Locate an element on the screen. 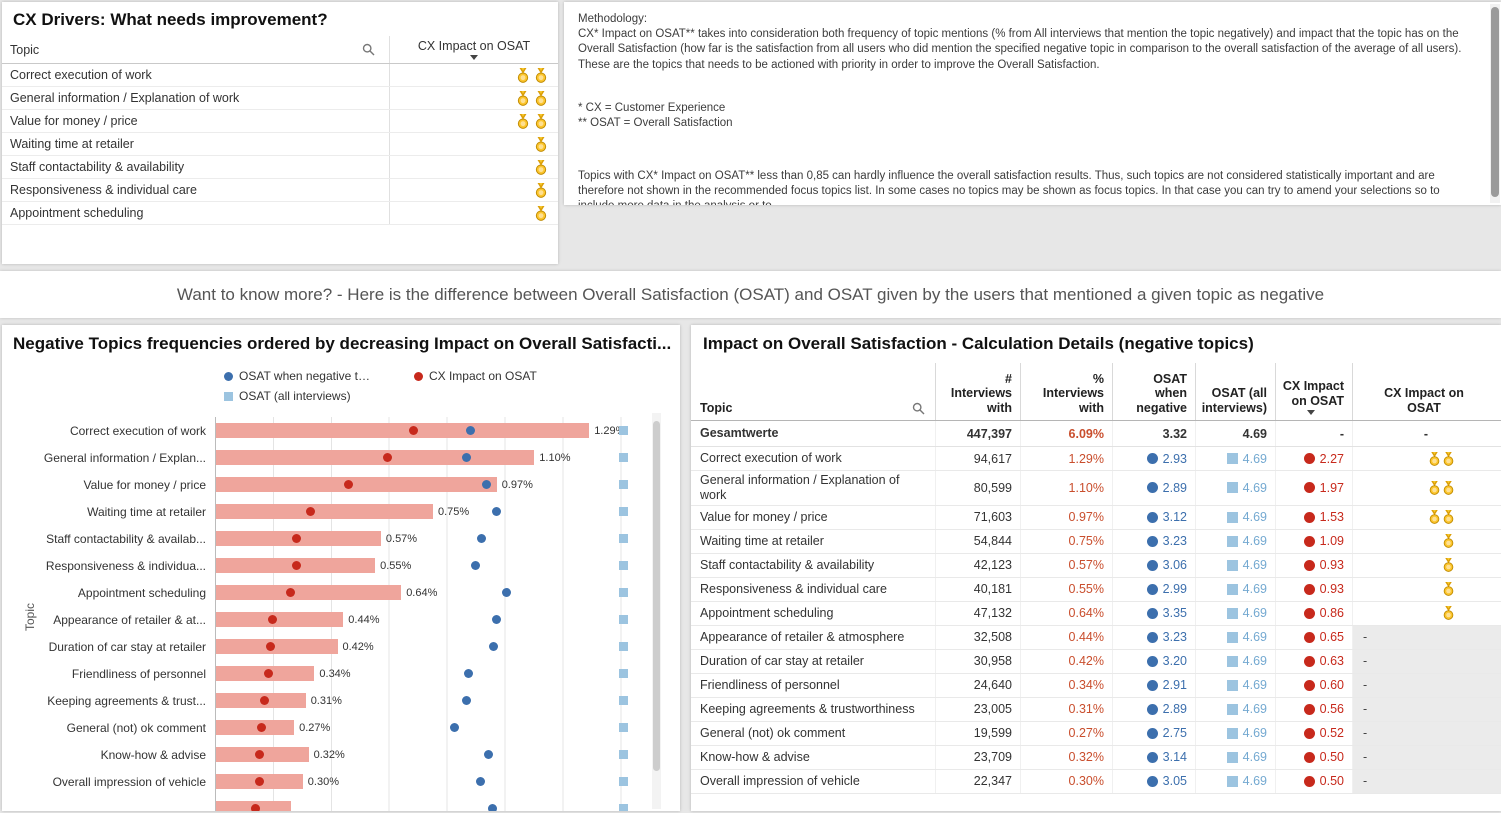  table-row: Value for money / price is located at coordinates (280, 121).